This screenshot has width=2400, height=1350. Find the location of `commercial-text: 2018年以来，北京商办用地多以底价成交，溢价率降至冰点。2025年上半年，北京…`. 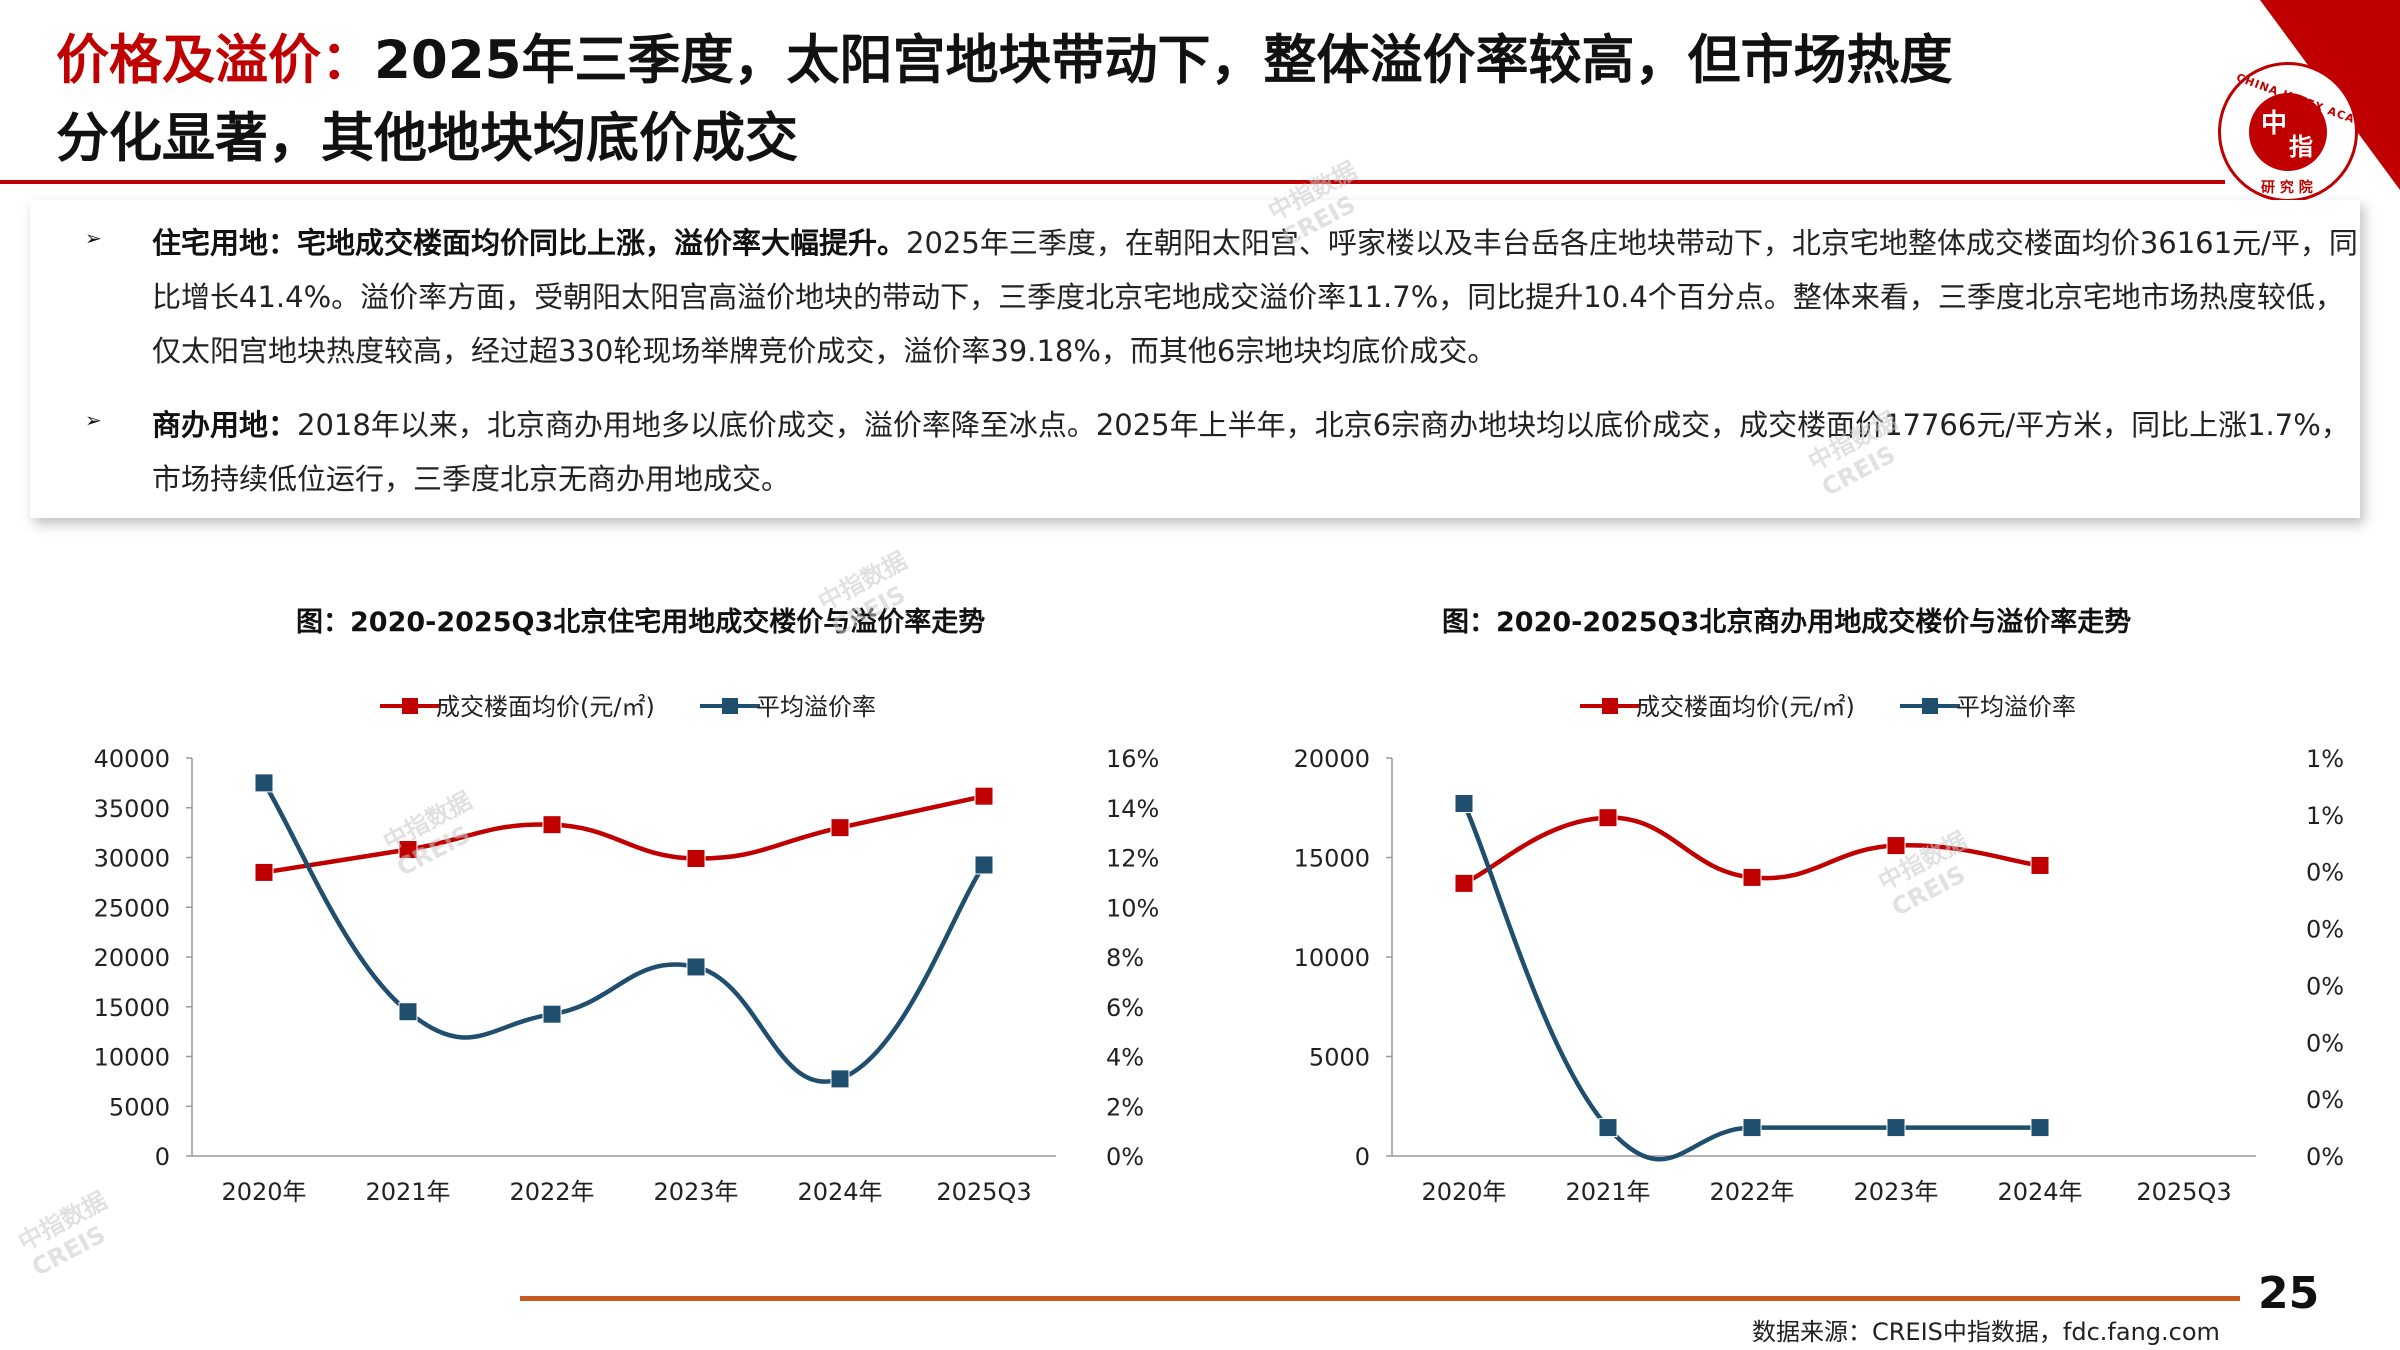

commercial-text: 2018年以来，北京商办用地多以底价成交，溢价率降至冰点。2025年上半年，北京… is located at coordinates (1251, 452).